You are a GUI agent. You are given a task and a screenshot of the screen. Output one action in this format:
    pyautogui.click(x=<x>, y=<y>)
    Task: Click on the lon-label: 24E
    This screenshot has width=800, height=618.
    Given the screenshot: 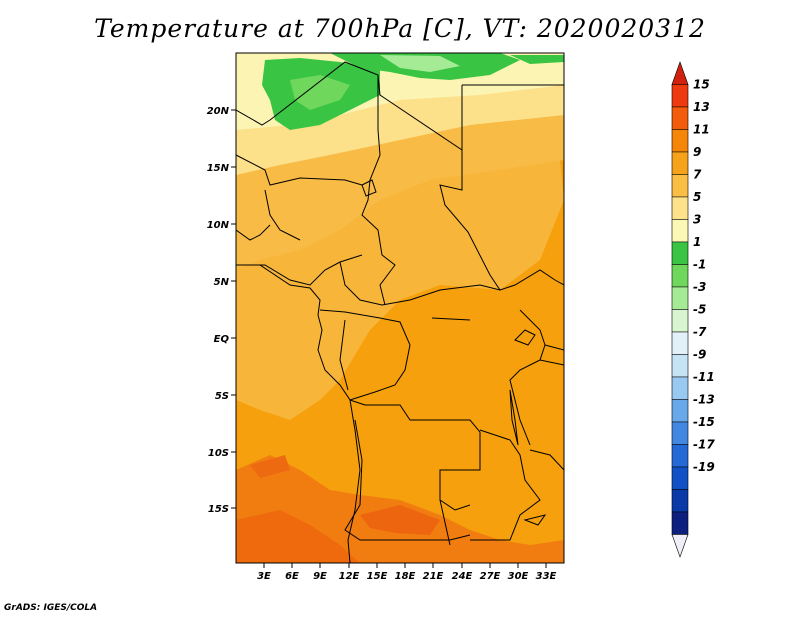 What is the action you would take?
    pyautogui.click(x=462, y=576)
    